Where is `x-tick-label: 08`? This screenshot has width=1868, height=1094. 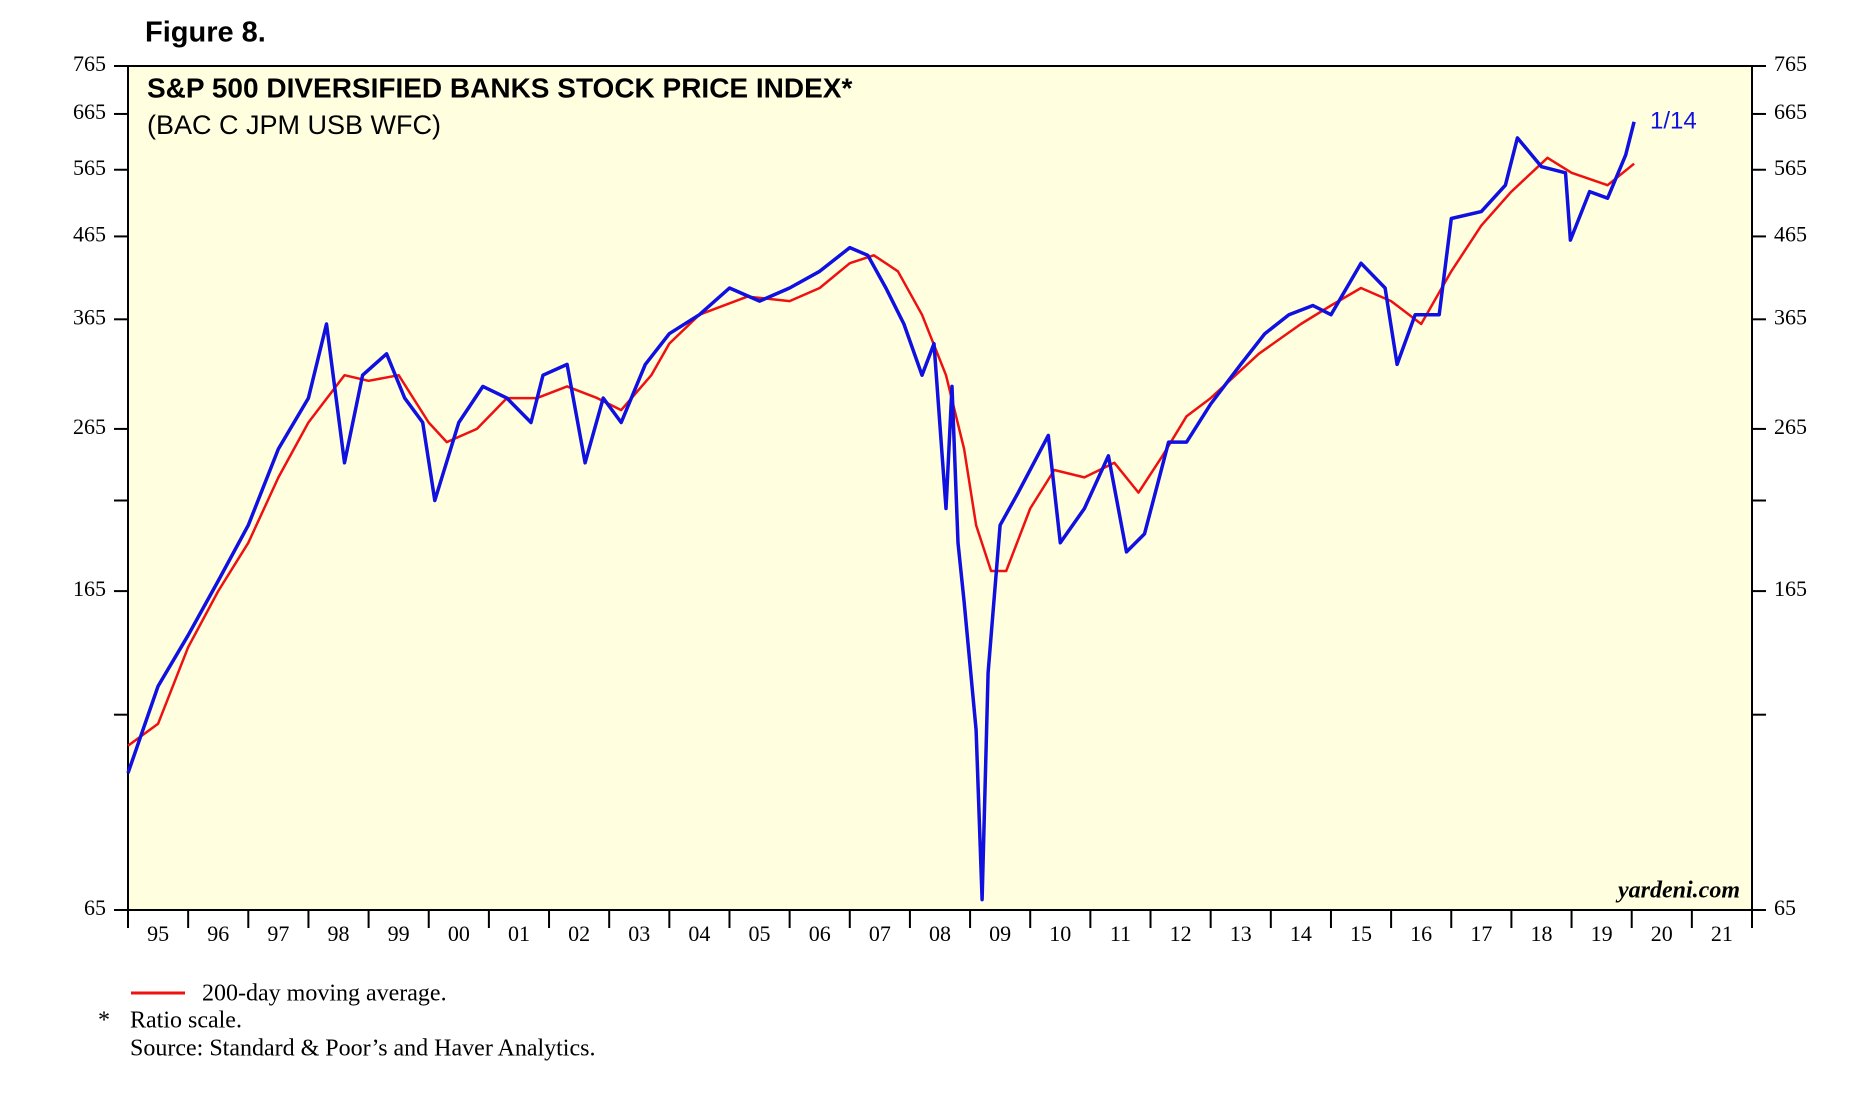 x-tick-label: 08 is located at coordinates (940, 933).